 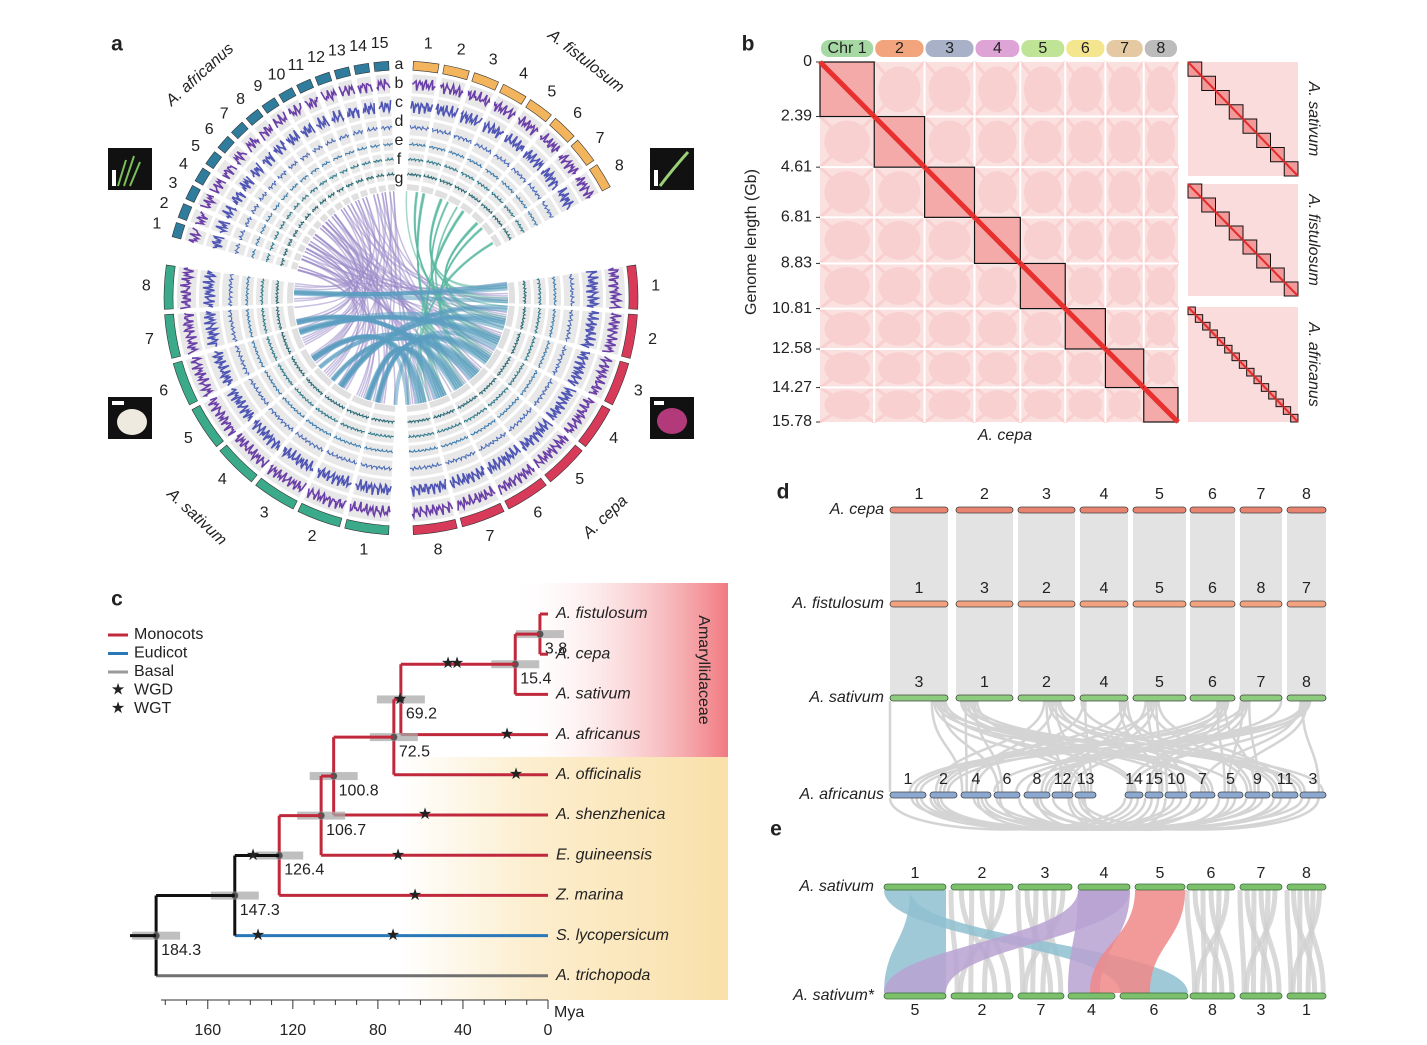 What do you see at coordinates (796, 217) in the screenshot?
I see `y-tick-label: 6.81` at bounding box center [796, 217].